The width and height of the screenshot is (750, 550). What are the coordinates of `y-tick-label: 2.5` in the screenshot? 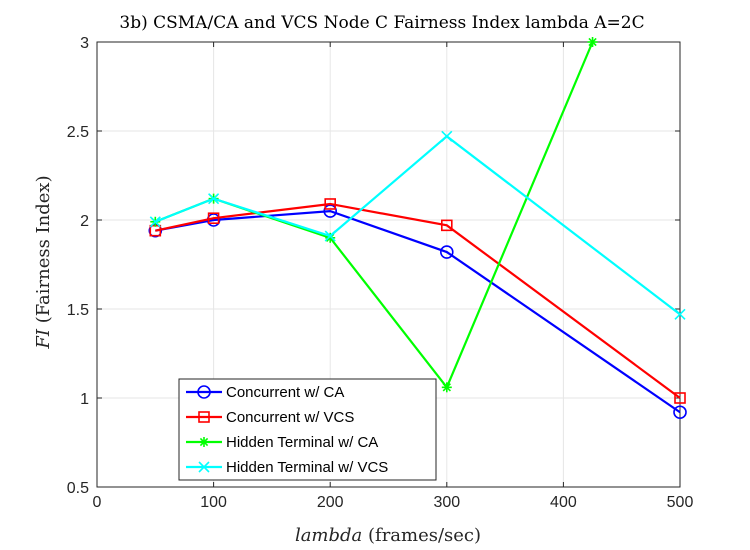 It's located at (78, 132).